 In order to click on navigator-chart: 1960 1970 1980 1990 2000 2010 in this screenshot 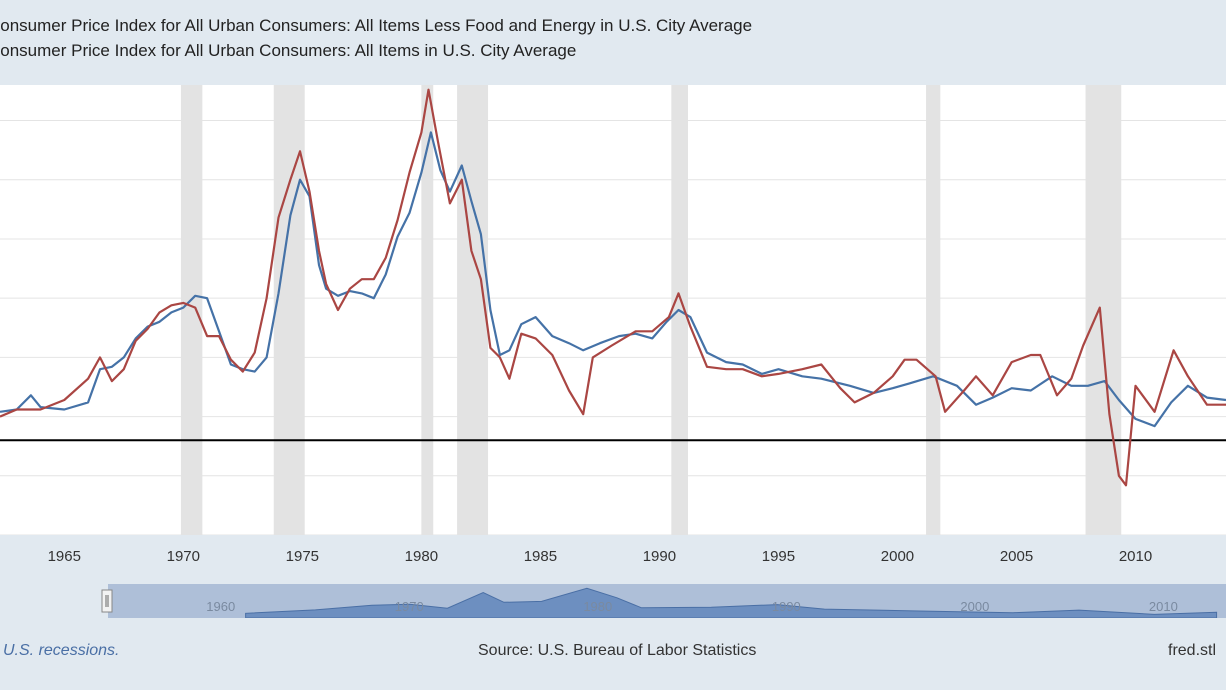, I will do `click(613, 601)`.